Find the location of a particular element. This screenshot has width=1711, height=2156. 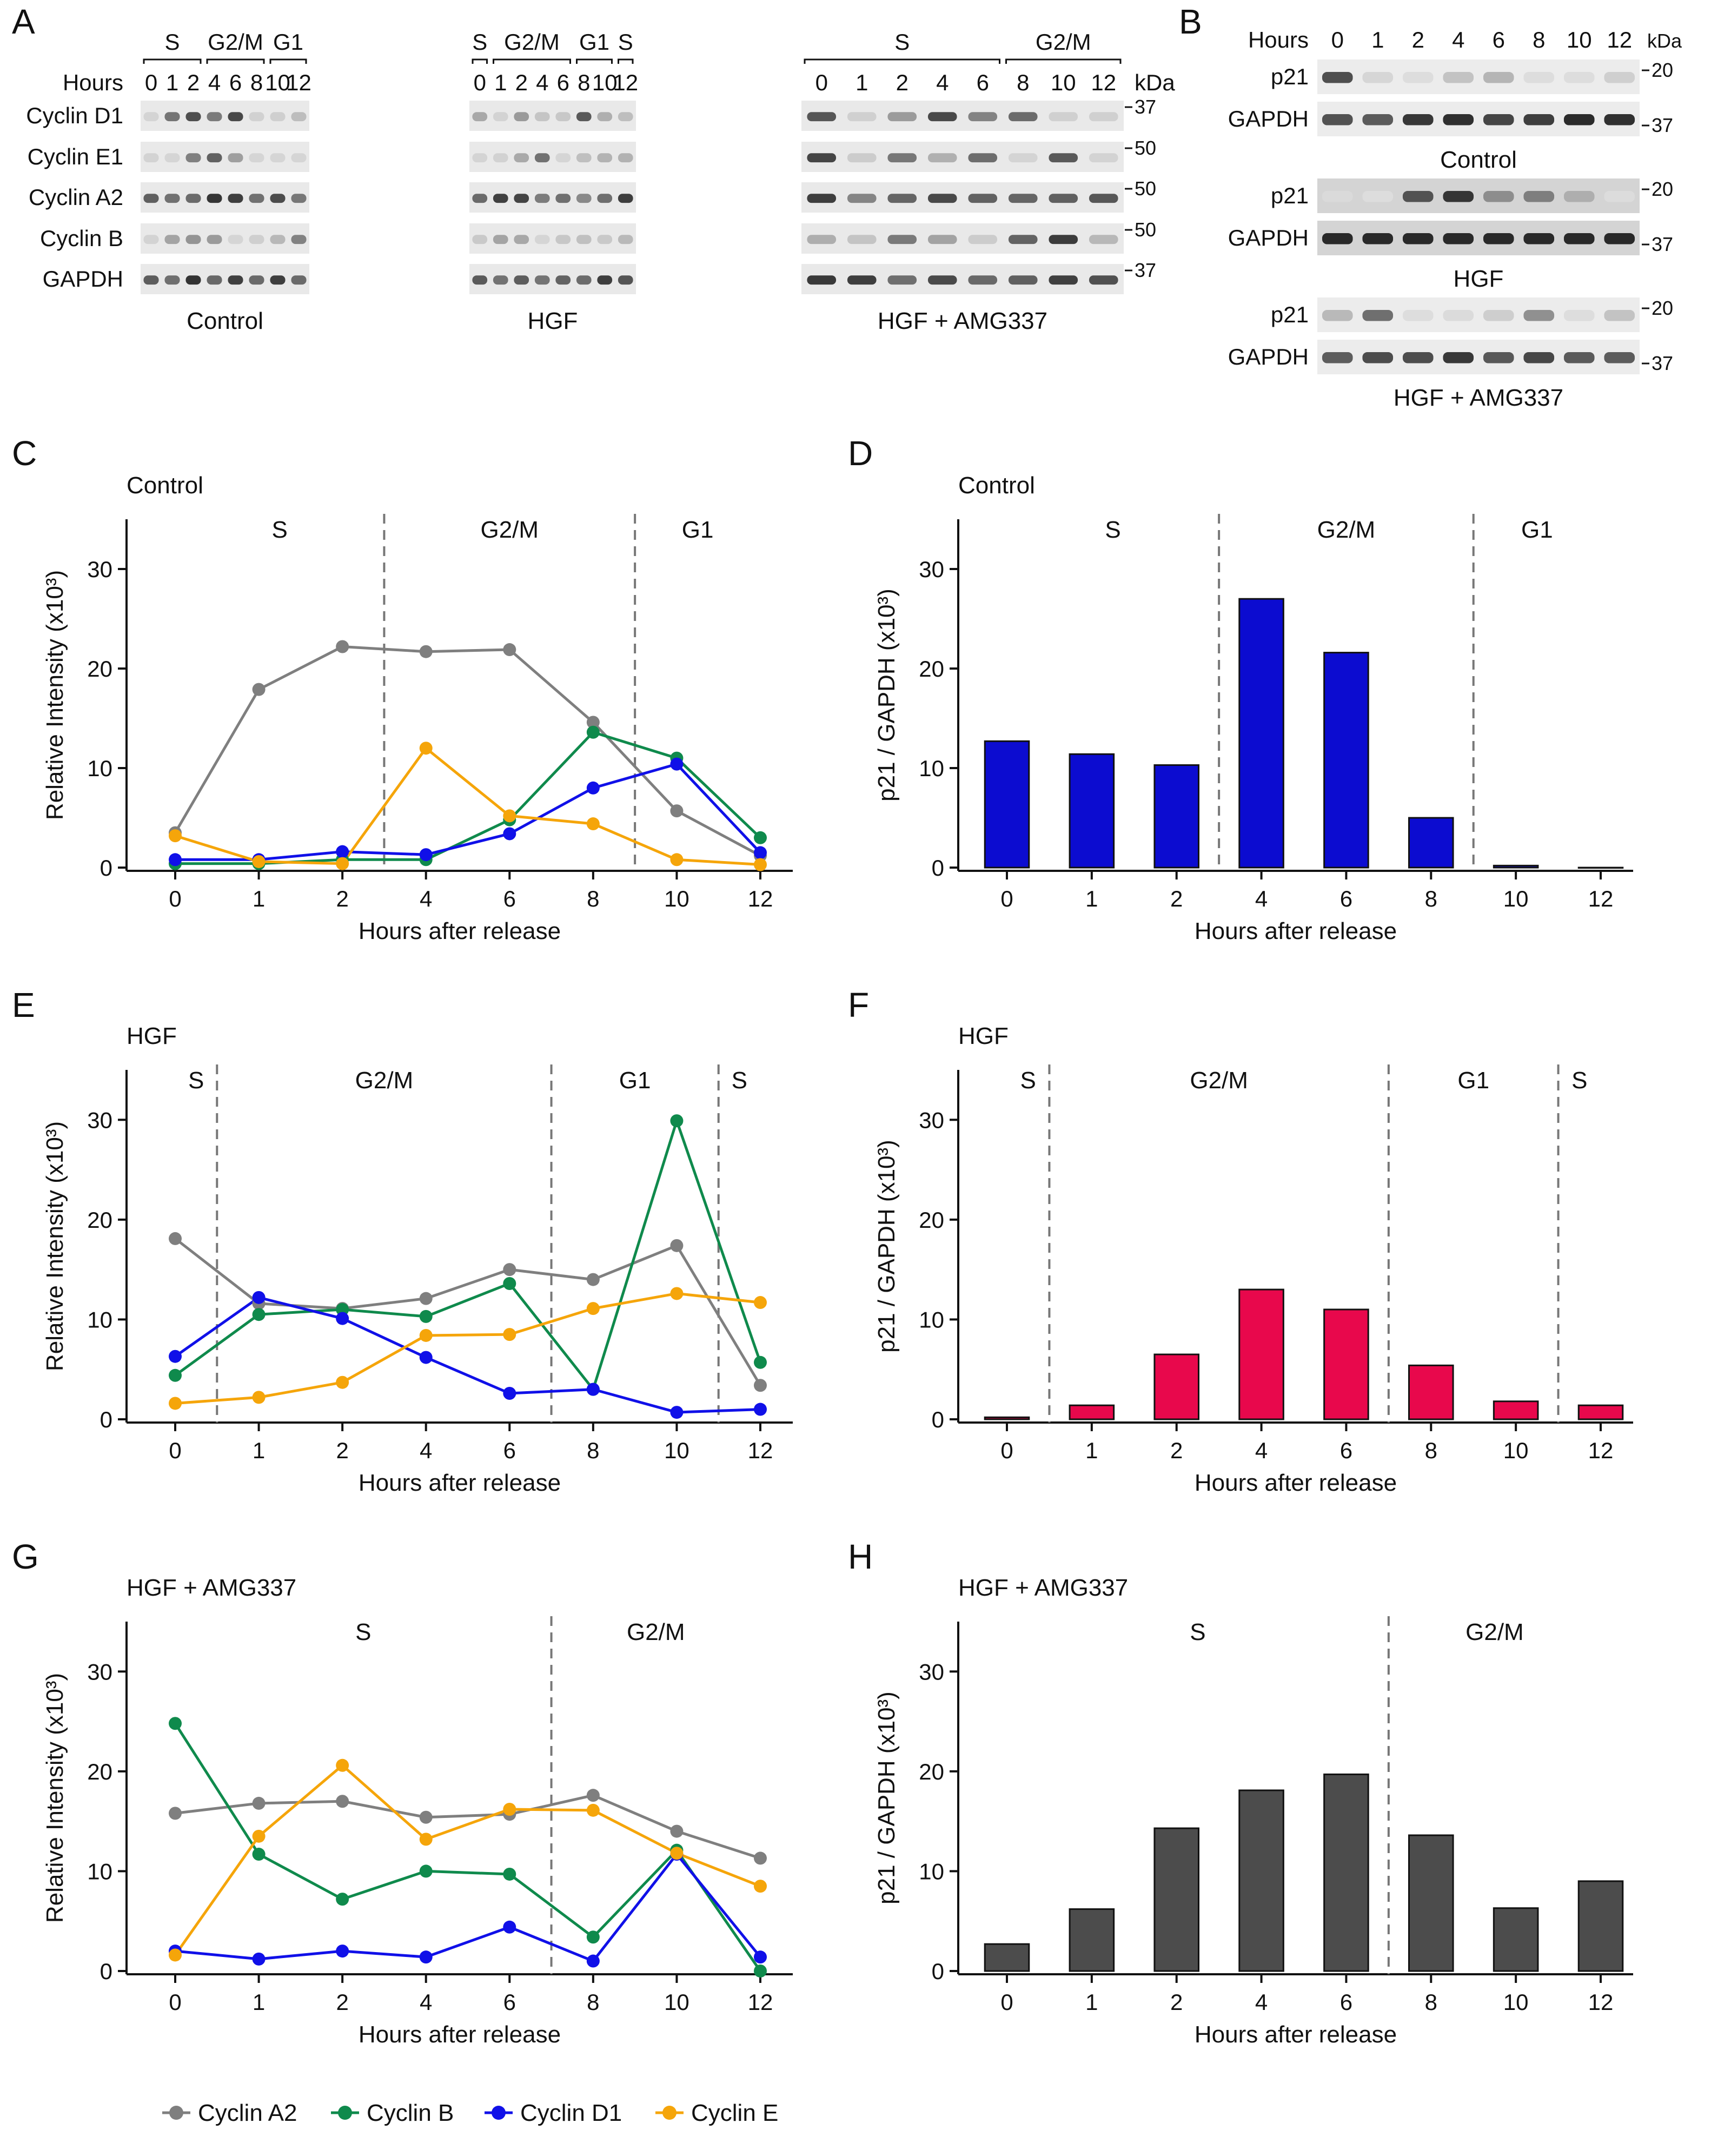

blot-b-row-label-gapdh: GAPDH is located at coordinates (1268, 356).